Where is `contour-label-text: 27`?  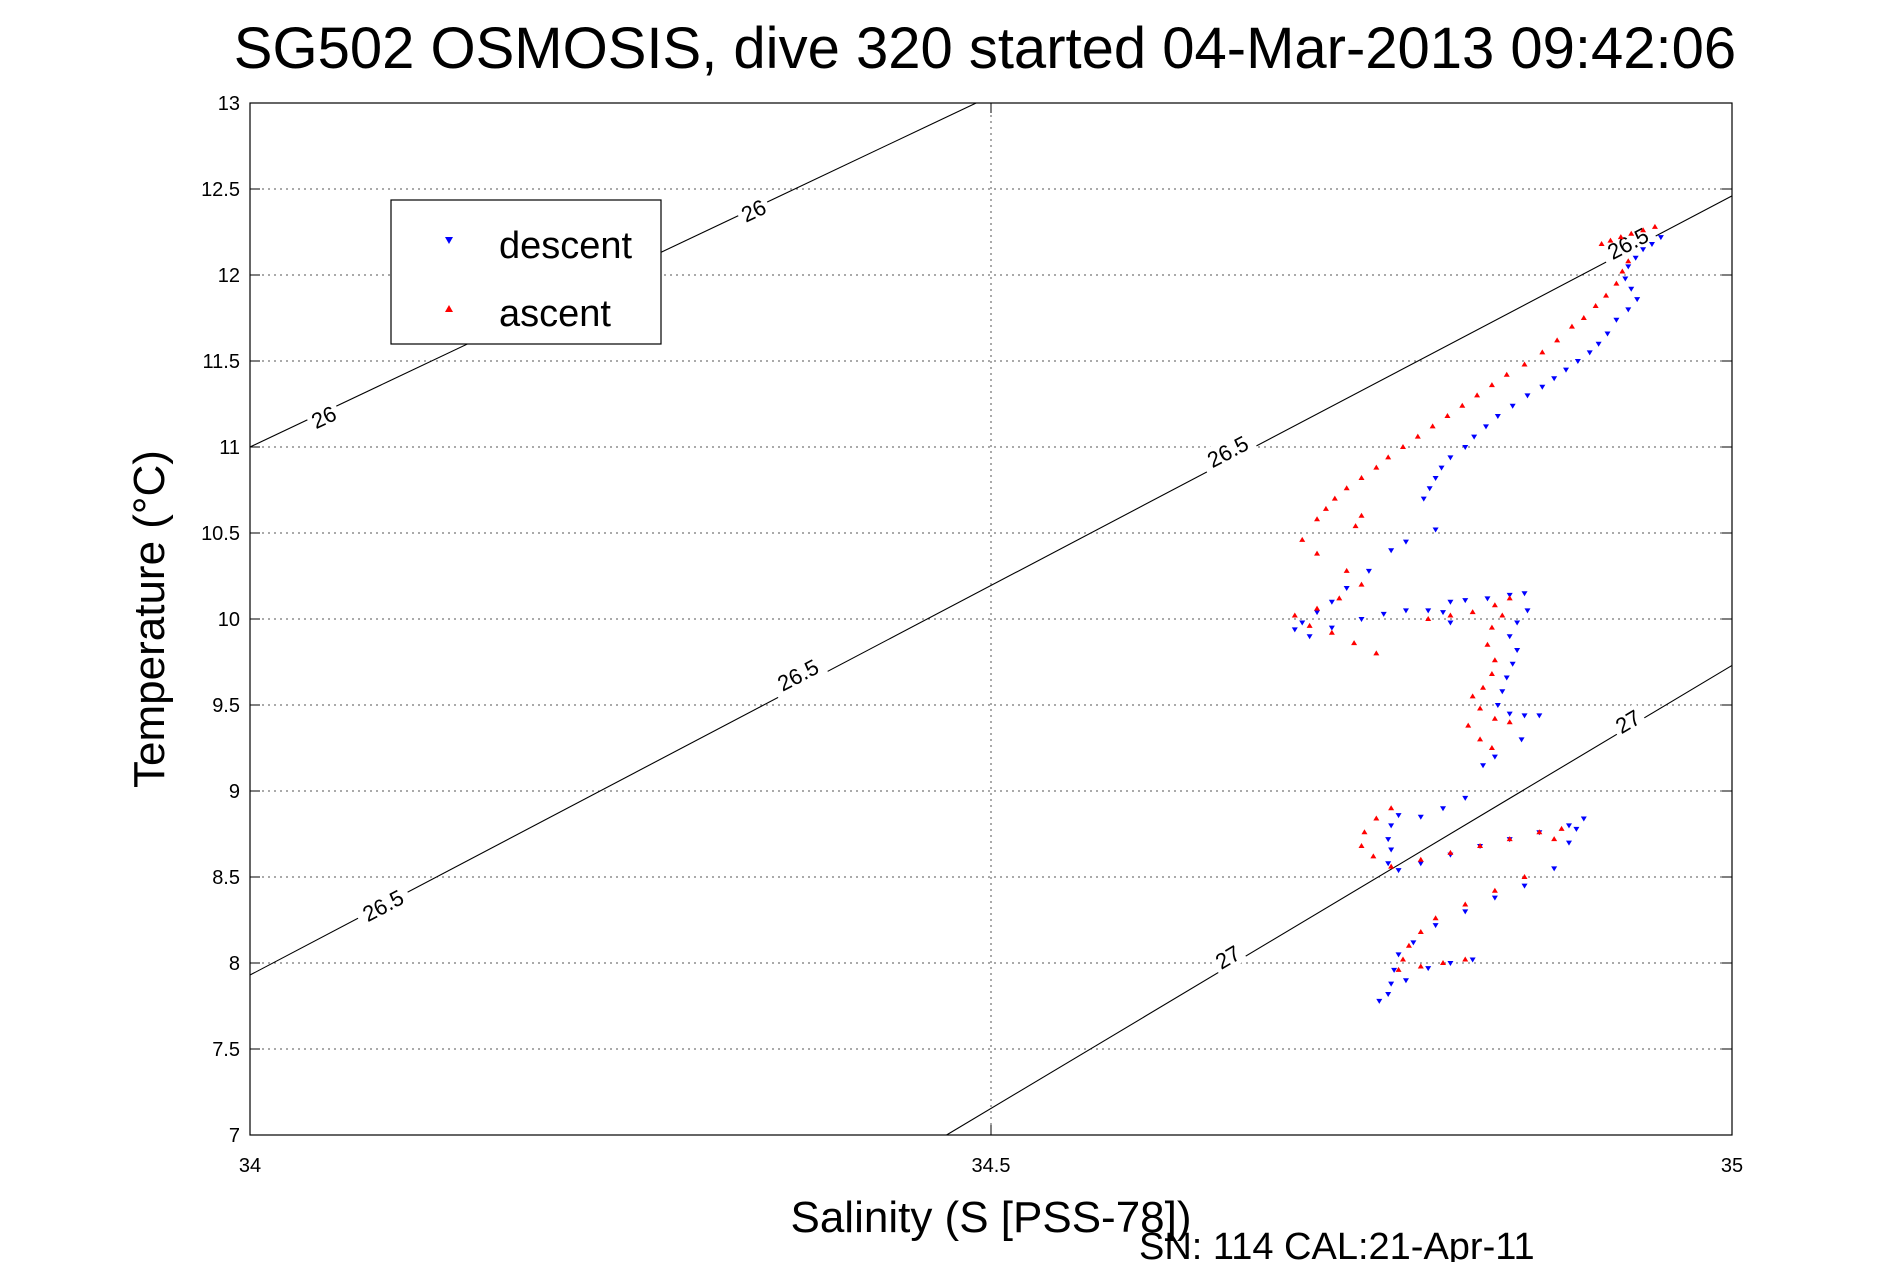 contour-label-text: 27 is located at coordinates (1628, 722).